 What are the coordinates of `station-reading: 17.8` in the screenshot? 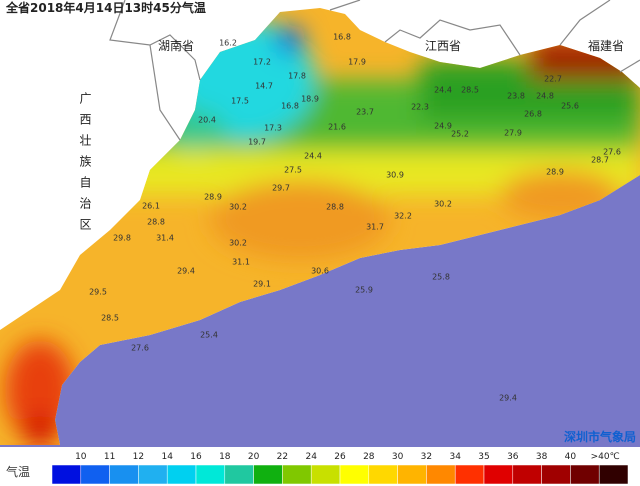 It's located at (297, 76).